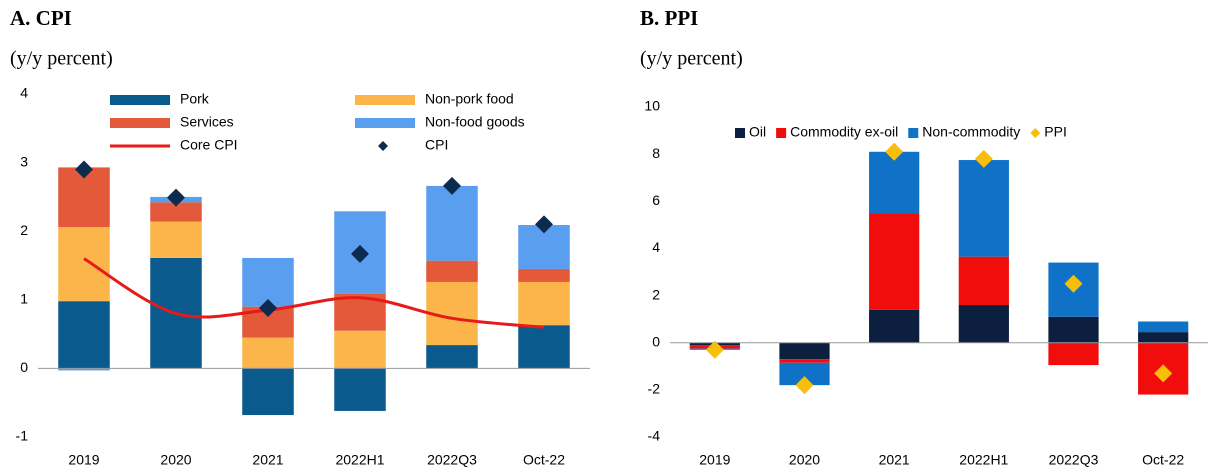 Image resolution: width=1210 pixels, height=469 pixels. What do you see at coordinates (24, 299) in the screenshot?
I see `y-tick-label: 1` at bounding box center [24, 299].